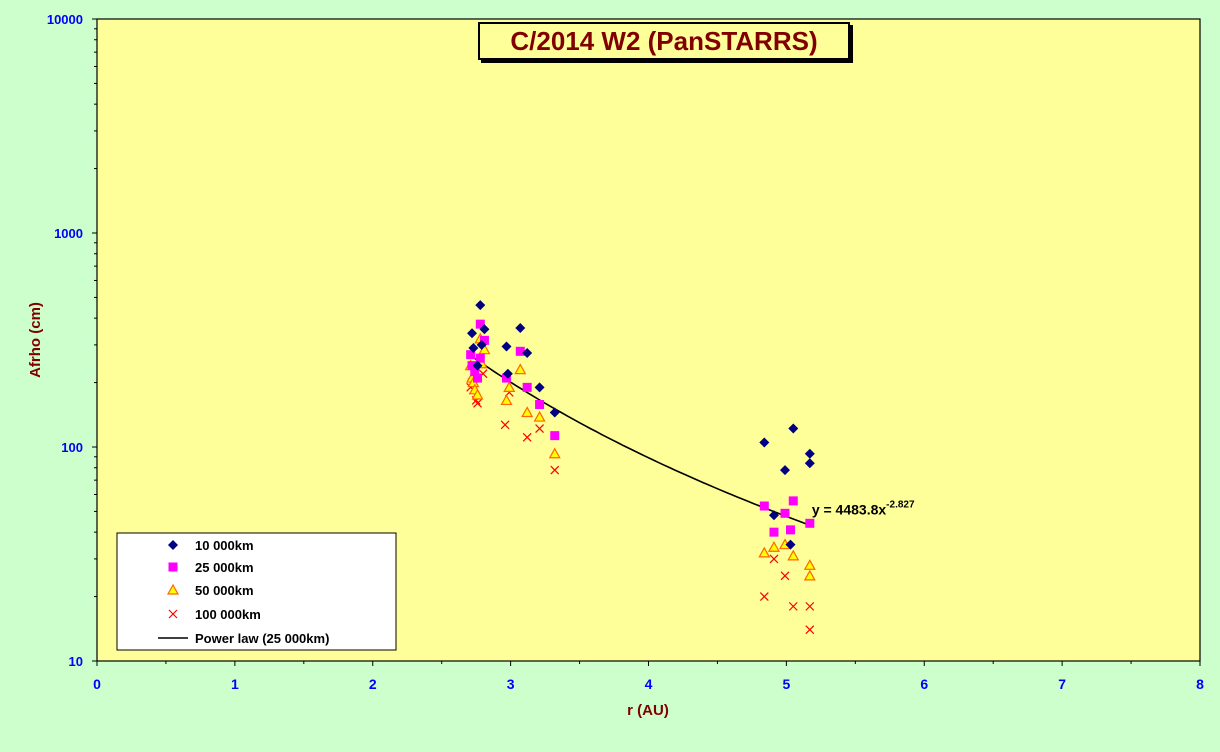 This screenshot has height=752, width=1220. What do you see at coordinates (262, 638) in the screenshot?
I see `legend-label-power-law: Power law (25 000km)` at bounding box center [262, 638].